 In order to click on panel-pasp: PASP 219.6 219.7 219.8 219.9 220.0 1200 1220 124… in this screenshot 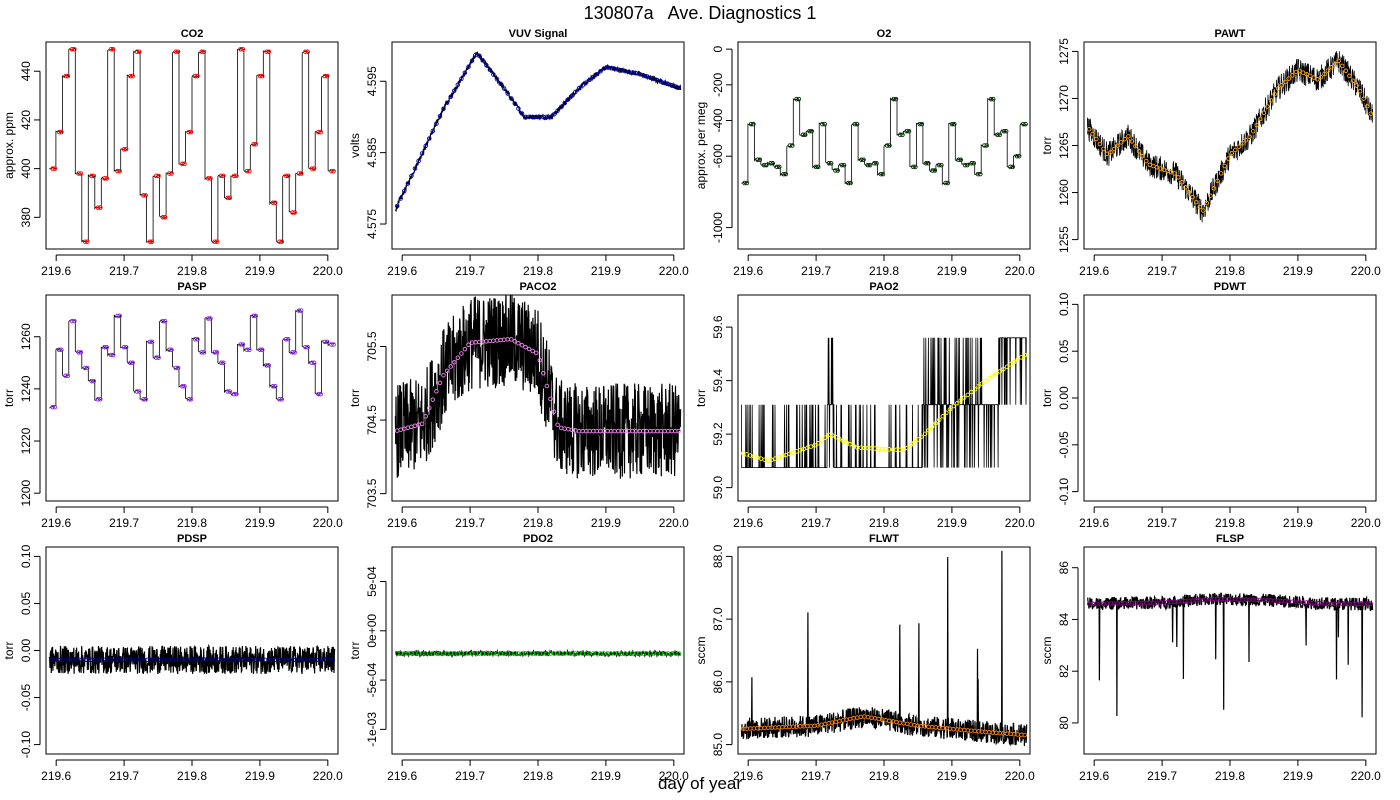, I will do `click(172, 405)`.